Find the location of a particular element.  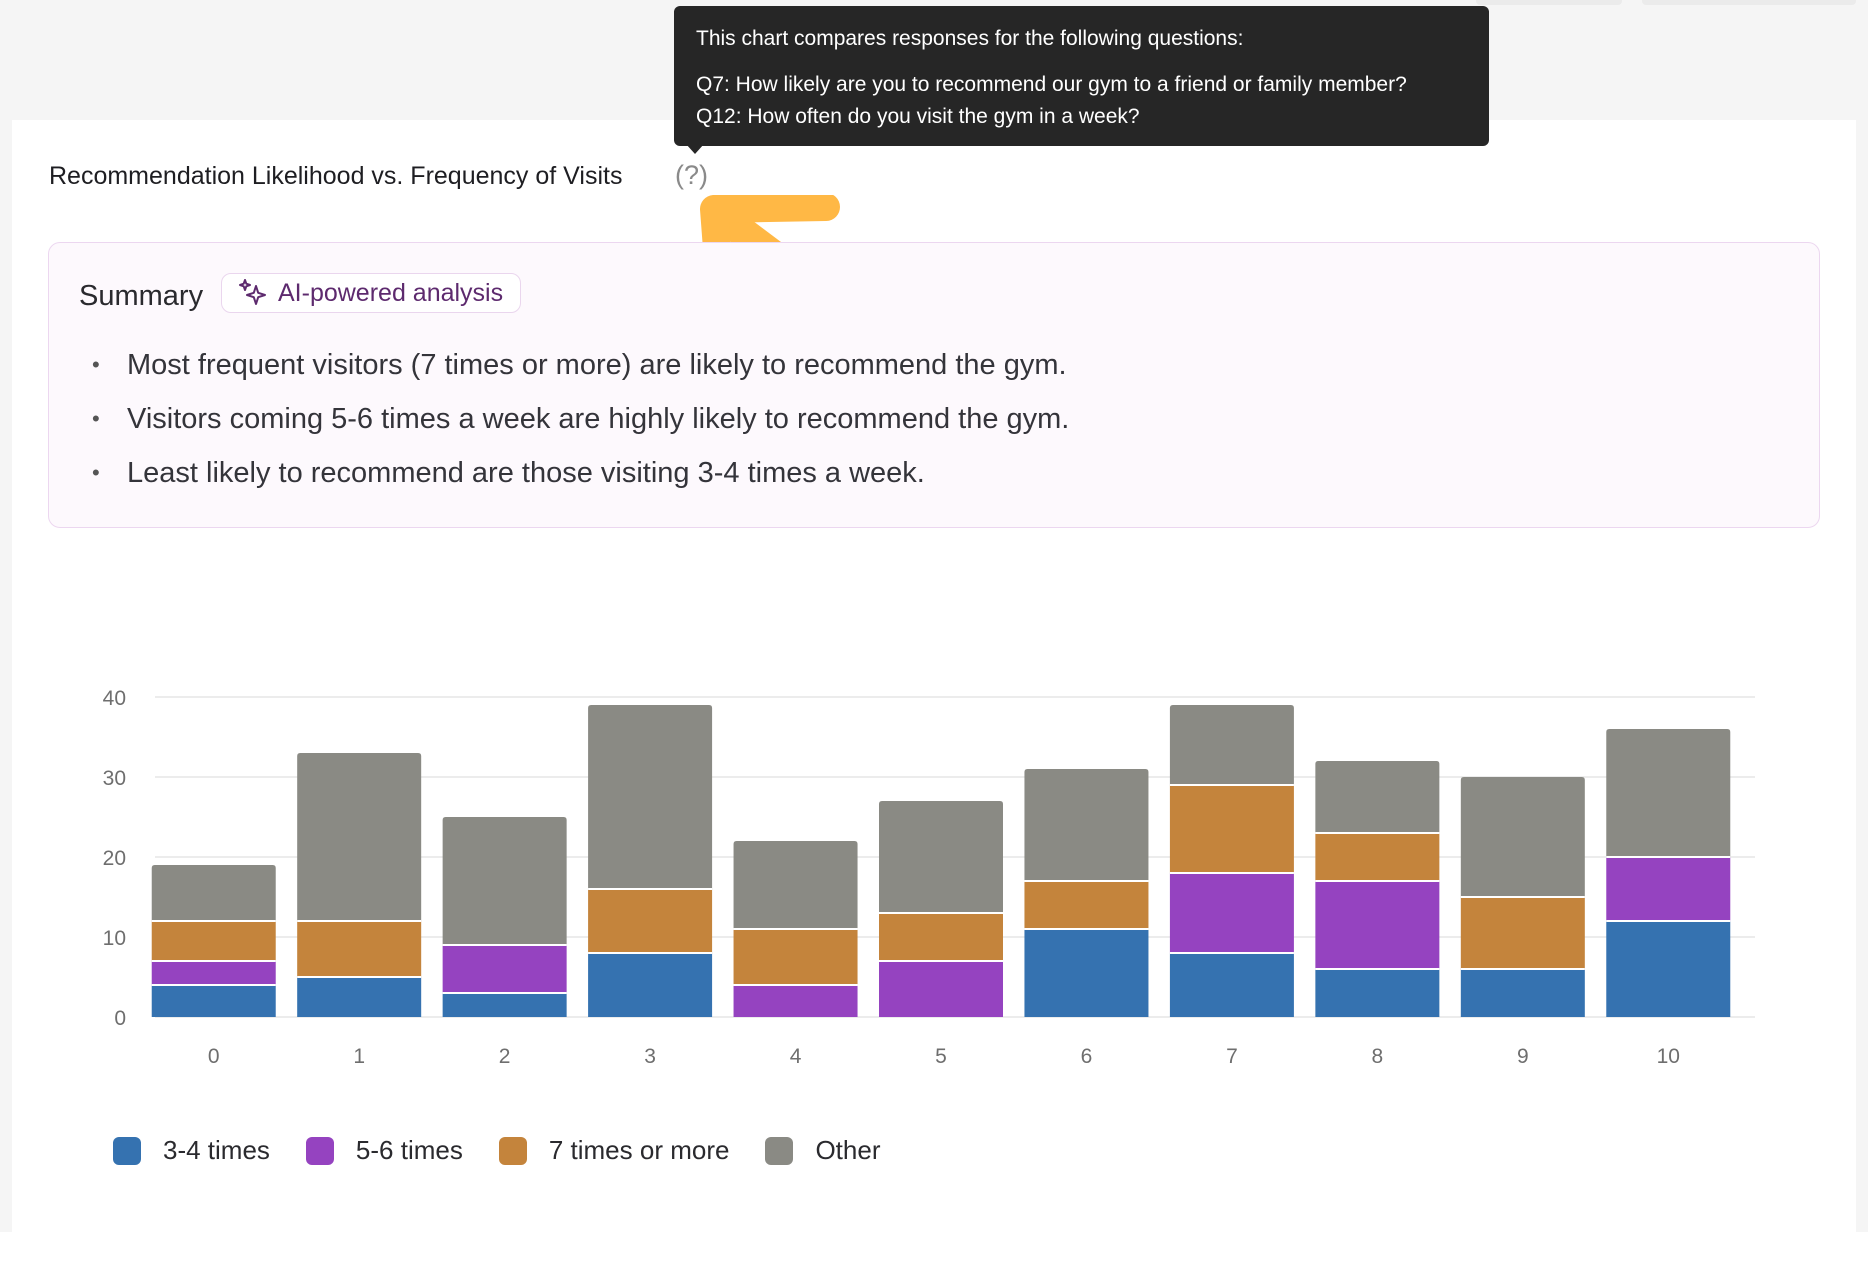

ai-analysis-badge: AI-powered analysis is located at coordinates (371, 293).